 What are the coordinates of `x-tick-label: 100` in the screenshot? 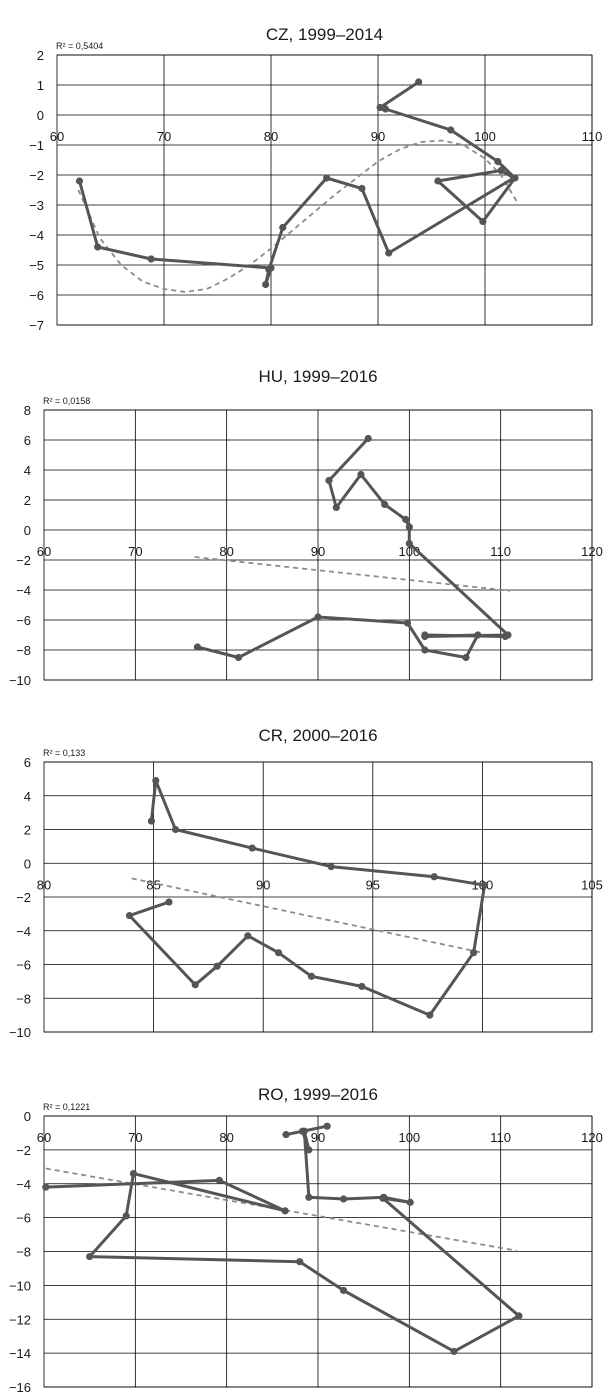 It's located at (409, 1137).